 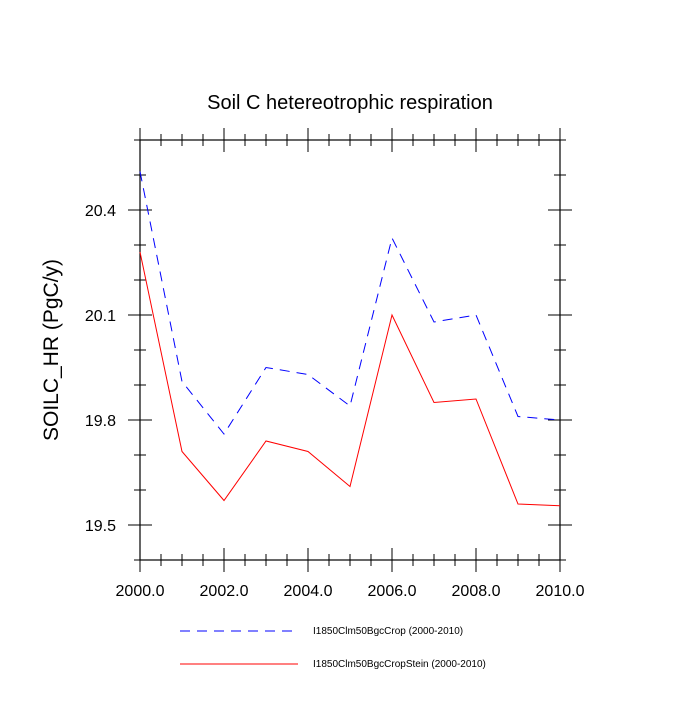 I want to click on legend-label-2: I1850Clm50BgcCropStein (2000-2010), so click(x=399, y=664).